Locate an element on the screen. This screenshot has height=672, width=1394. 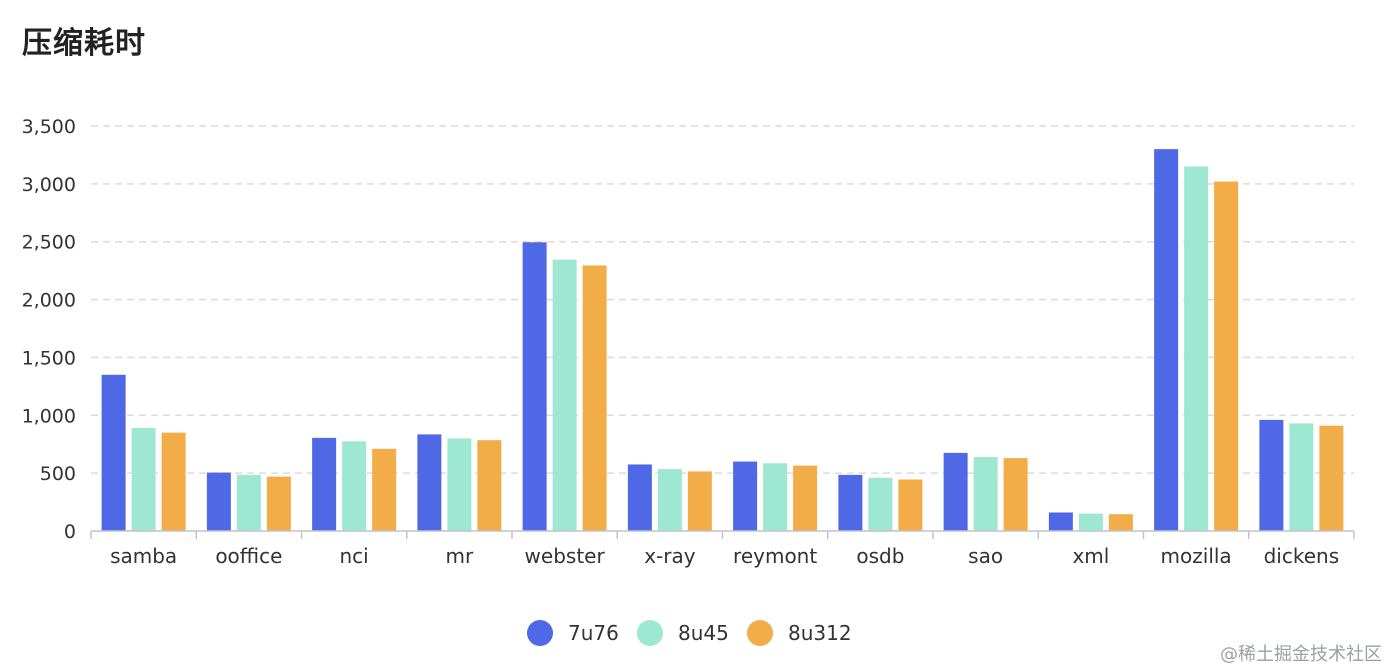
legend-item-8u312: 8u312 is located at coordinates (799, 633).